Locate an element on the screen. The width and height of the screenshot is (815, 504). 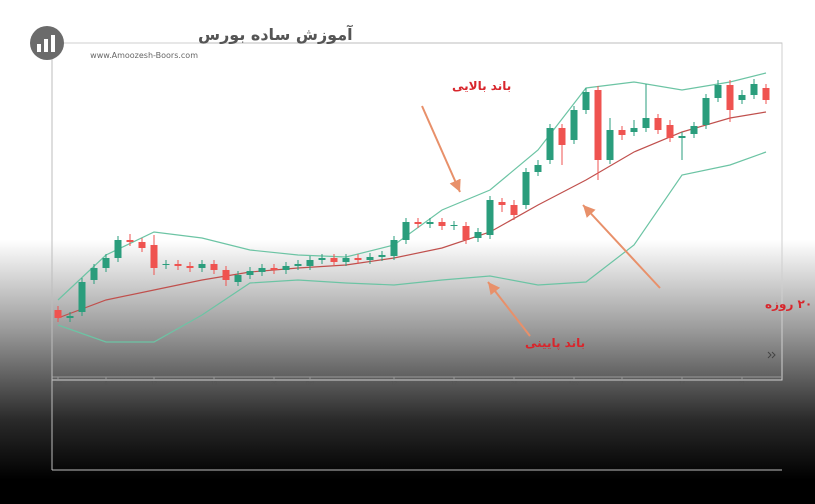
x-tick-label: Sep is located at coordinates (57, 384).